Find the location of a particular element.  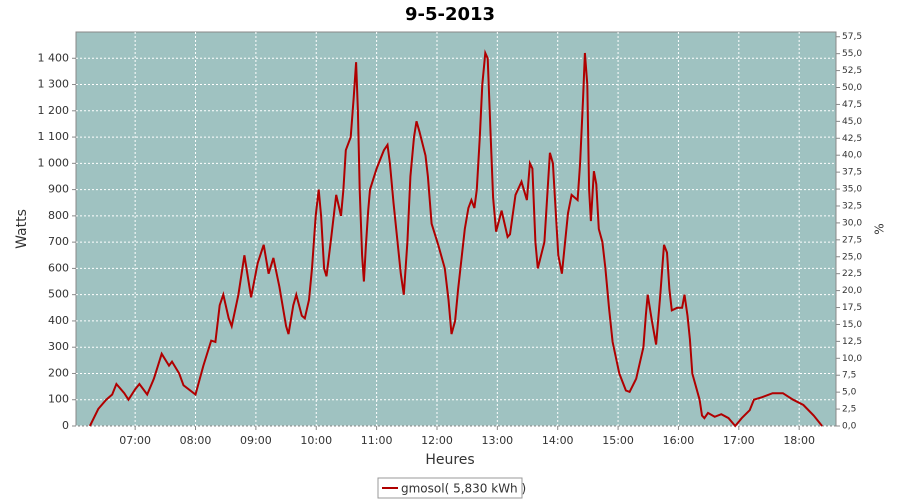

y2-tick-label: 50,0 is located at coordinates (852, 88).